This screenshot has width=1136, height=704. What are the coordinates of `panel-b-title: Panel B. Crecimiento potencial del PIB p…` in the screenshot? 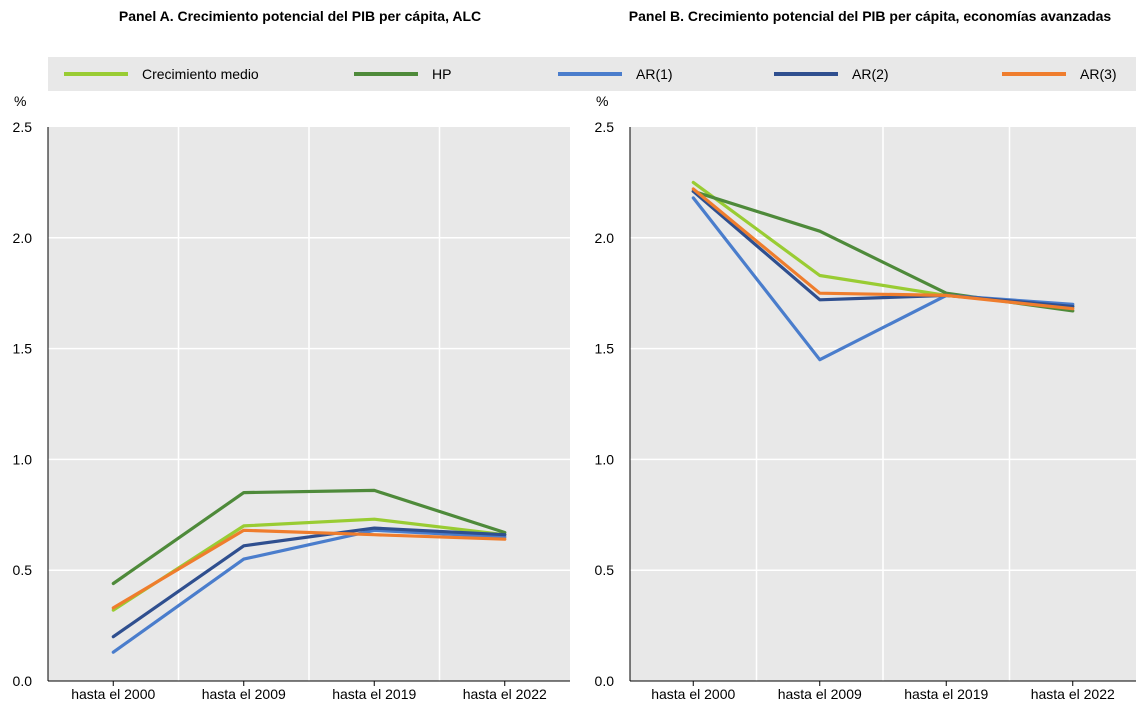 It's located at (870, 16).